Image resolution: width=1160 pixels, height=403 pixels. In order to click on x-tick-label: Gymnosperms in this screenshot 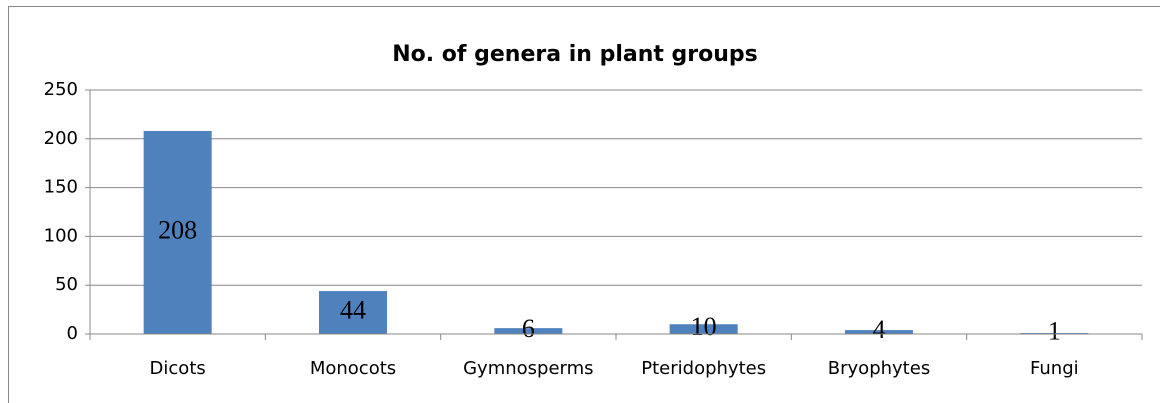, I will do `click(528, 368)`.